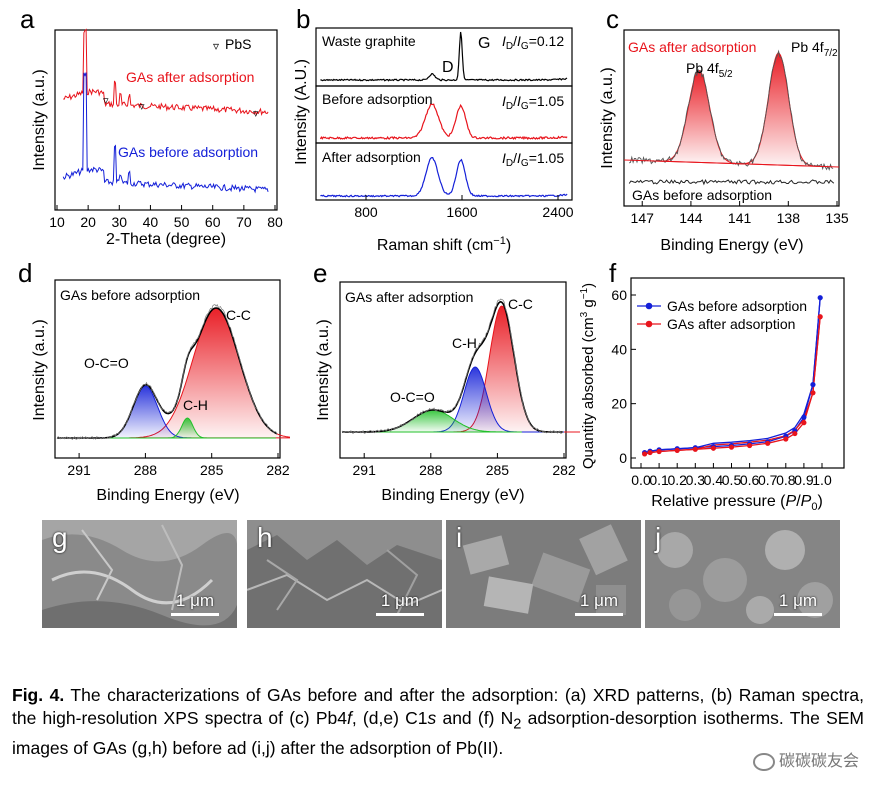 The height and width of the screenshot is (793, 877). What do you see at coordinates (431, 470) in the screenshot?
I see `panel-e-x-tick-label-1: 288` at bounding box center [431, 470].